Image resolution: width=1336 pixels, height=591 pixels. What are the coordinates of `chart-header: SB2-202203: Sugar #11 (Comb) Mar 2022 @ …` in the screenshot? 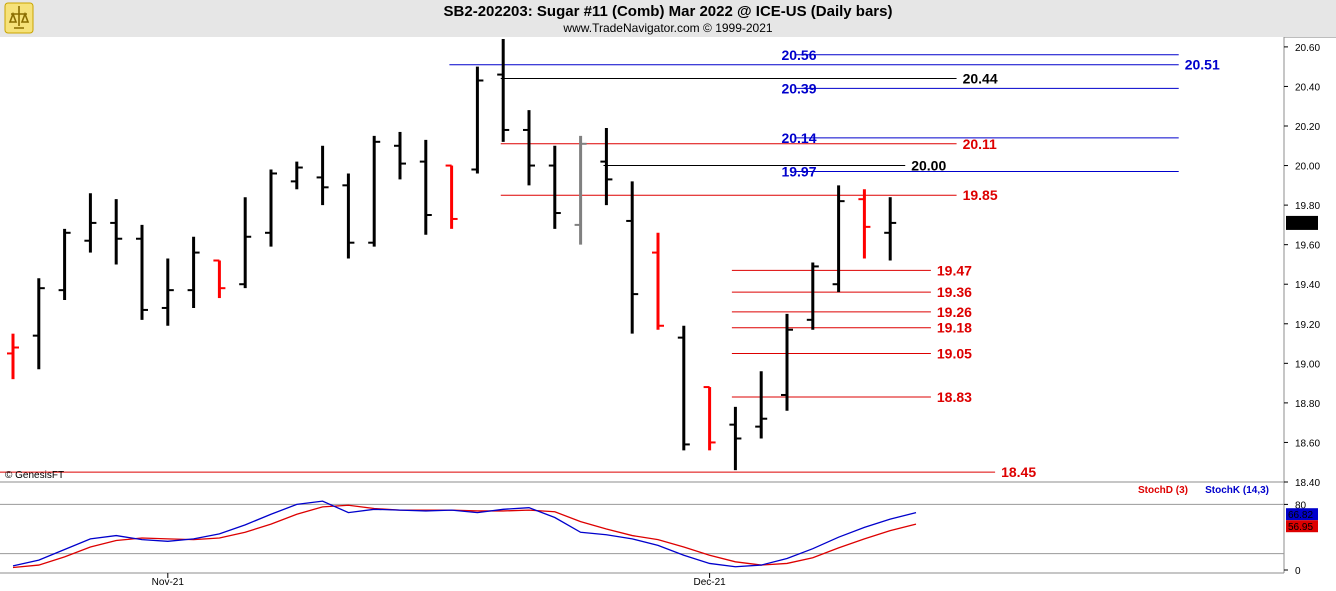 It's located at (668, 19).